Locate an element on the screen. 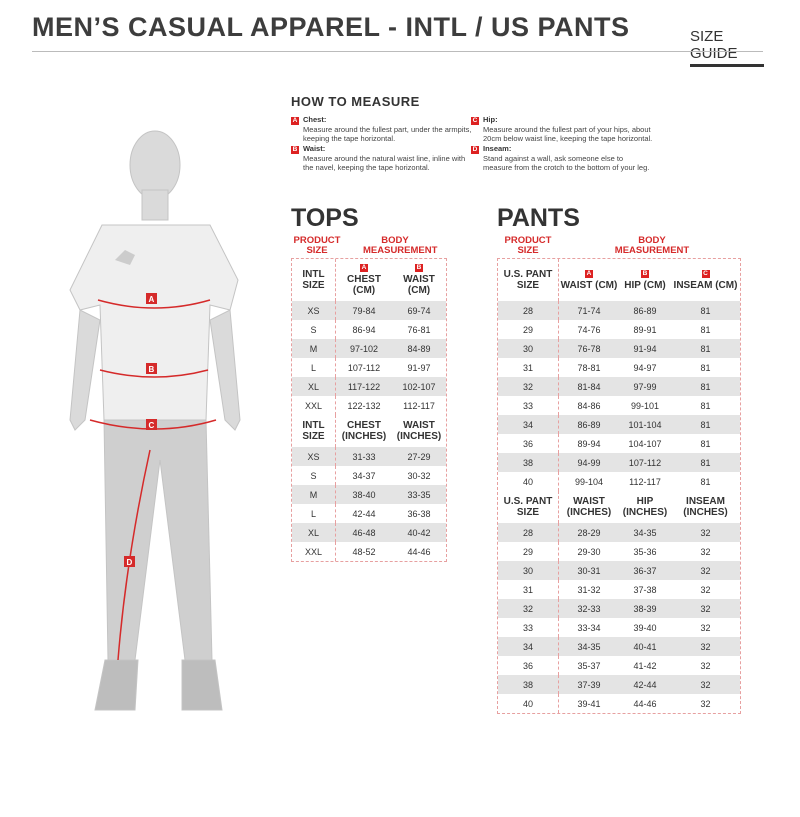 This screenshot has width=800, height=817. letter-badge: A is located at coordinates (364, 268).